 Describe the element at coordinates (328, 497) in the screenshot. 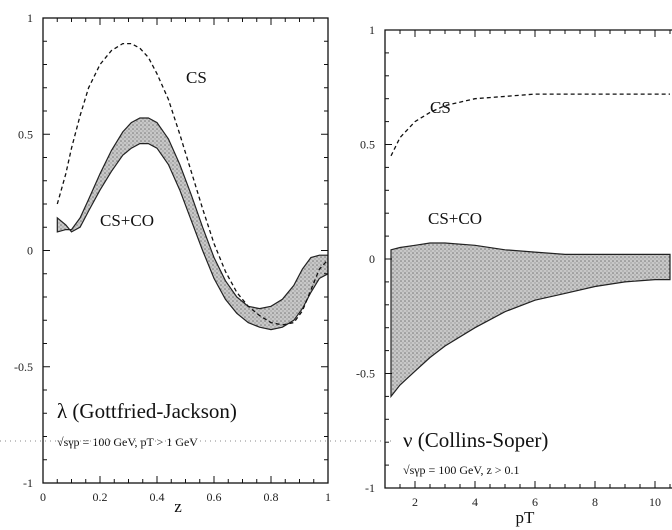

I see `x-tick-label: 1` at that location.